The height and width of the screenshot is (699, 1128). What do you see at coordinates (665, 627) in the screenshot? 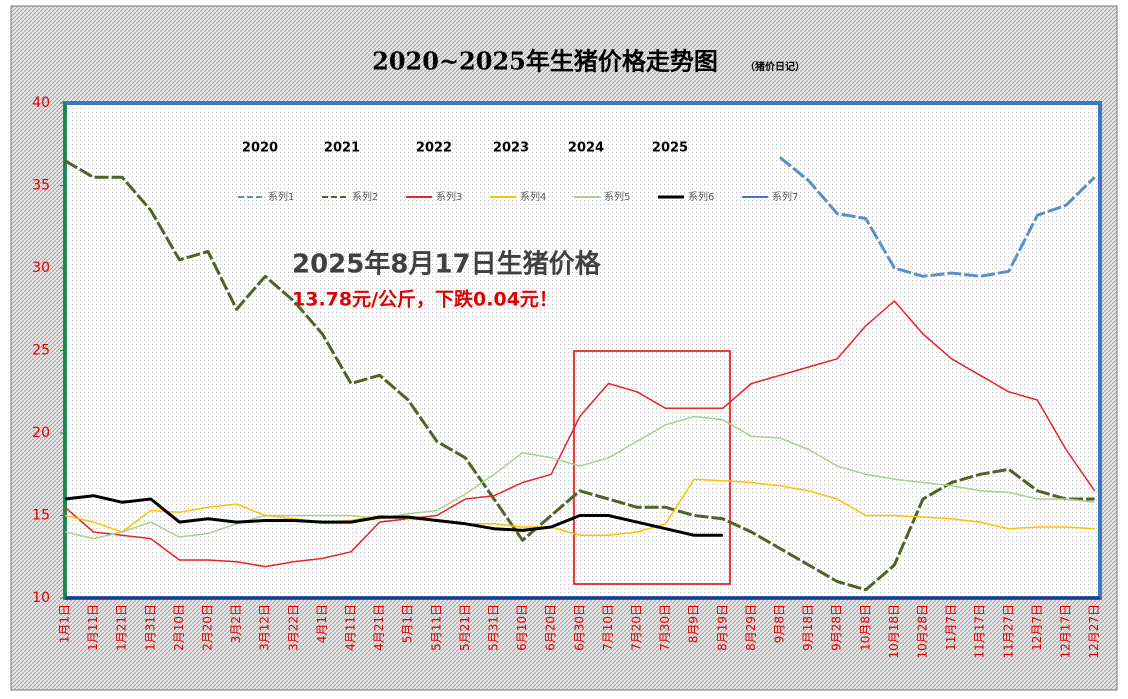
I see `x-tick-label: 7月30日` at bounding box center [665, 627].